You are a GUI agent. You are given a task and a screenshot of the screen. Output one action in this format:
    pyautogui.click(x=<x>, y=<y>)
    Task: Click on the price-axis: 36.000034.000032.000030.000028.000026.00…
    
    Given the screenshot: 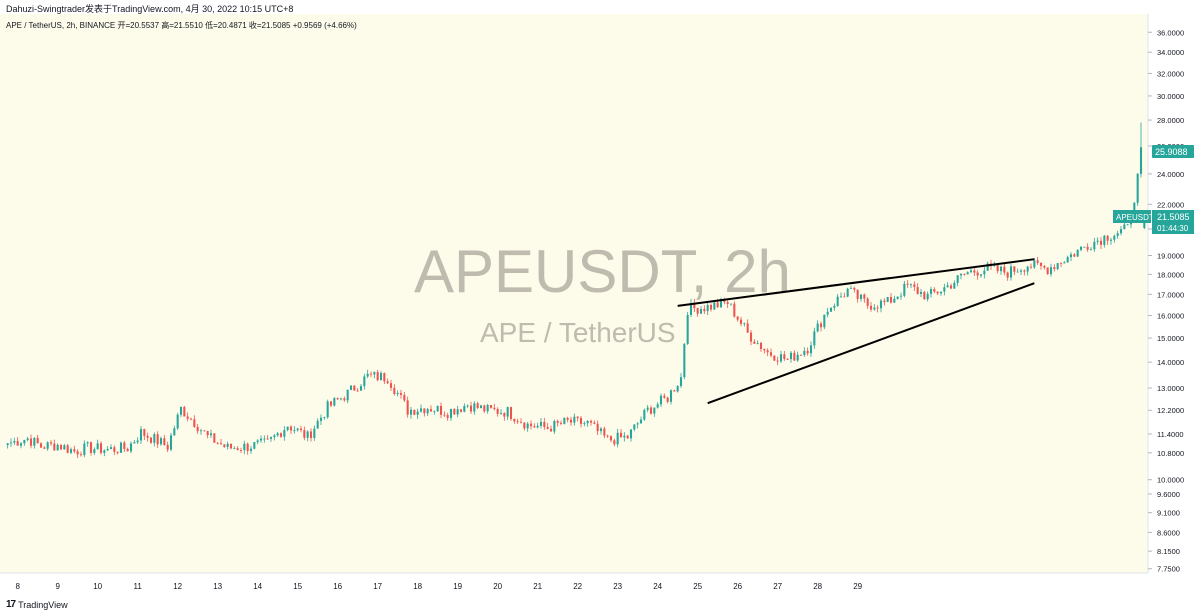 What is the action you would take?
    pyautogui.click(x=1166, y=301)
    